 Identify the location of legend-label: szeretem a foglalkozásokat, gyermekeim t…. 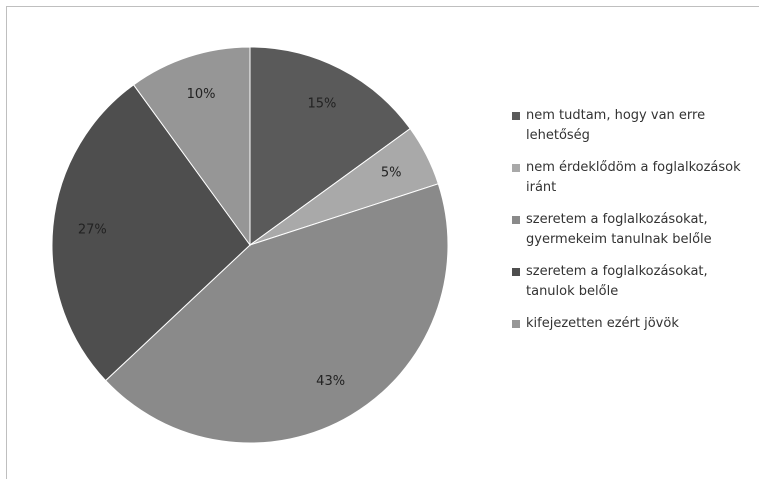
(619, 229).